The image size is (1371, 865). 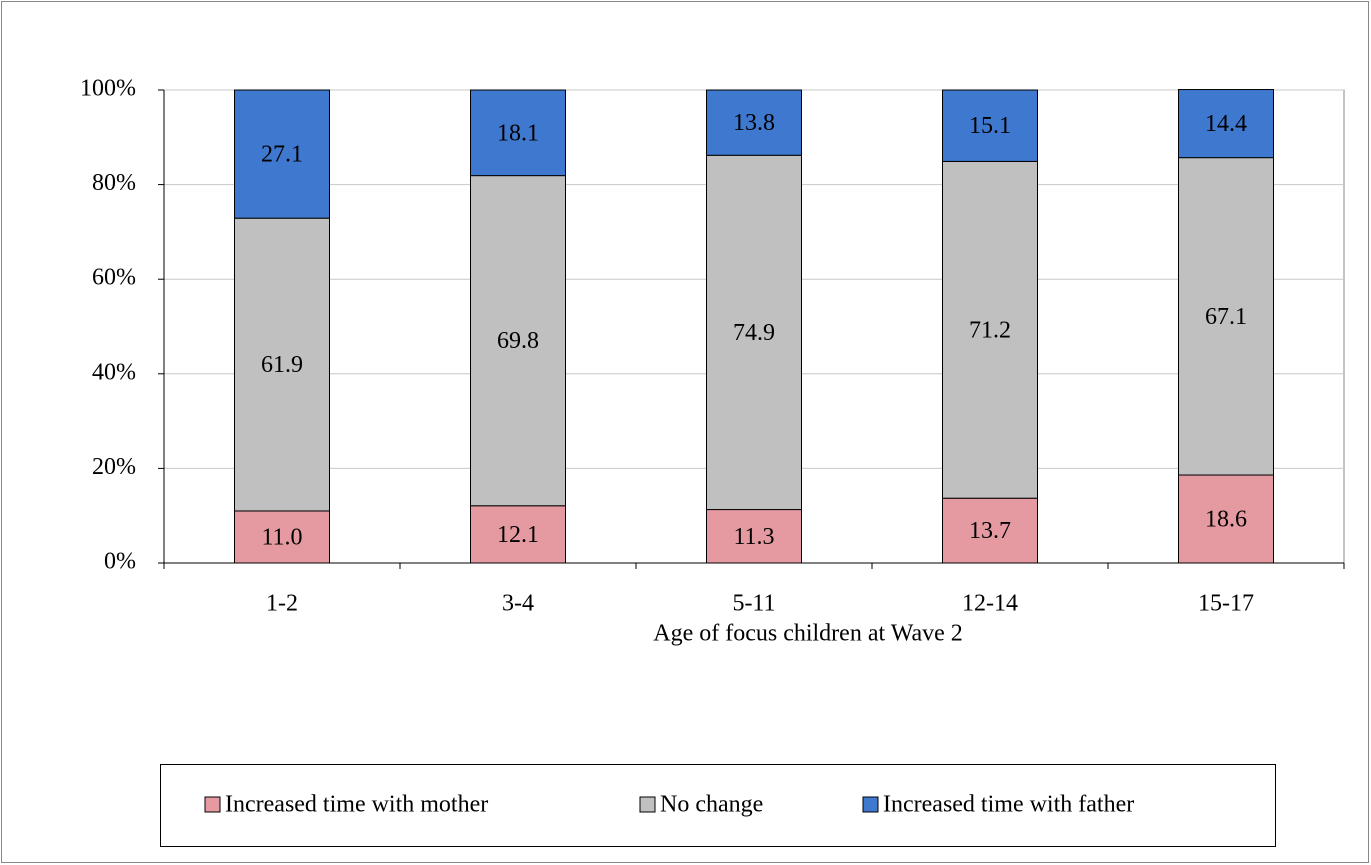 I want to click on y-tick-label: 0%, so click(x=120, y=562).